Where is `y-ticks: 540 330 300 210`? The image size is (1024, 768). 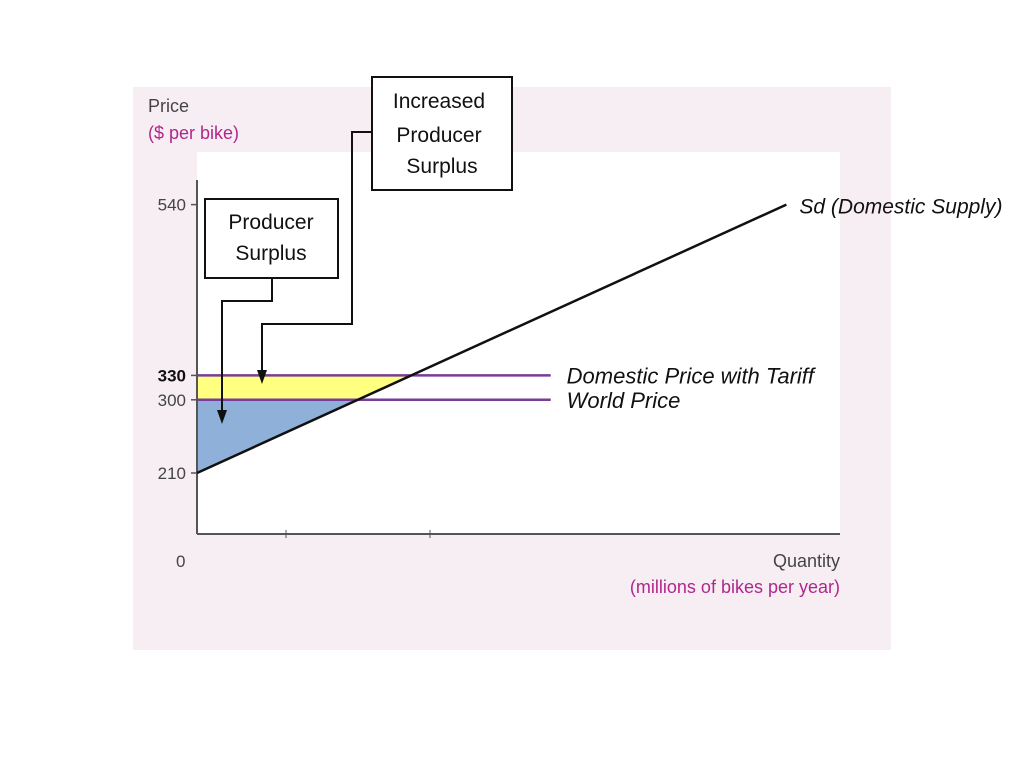 y-ticks: 540 330 300 210 is located at coordinates (177, 339).